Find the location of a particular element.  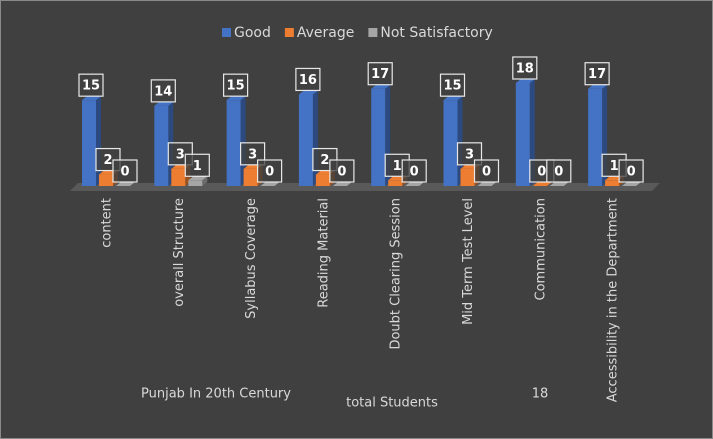

x-tick-label: Doubt Clearing Session is located at coordinates (396, 274).